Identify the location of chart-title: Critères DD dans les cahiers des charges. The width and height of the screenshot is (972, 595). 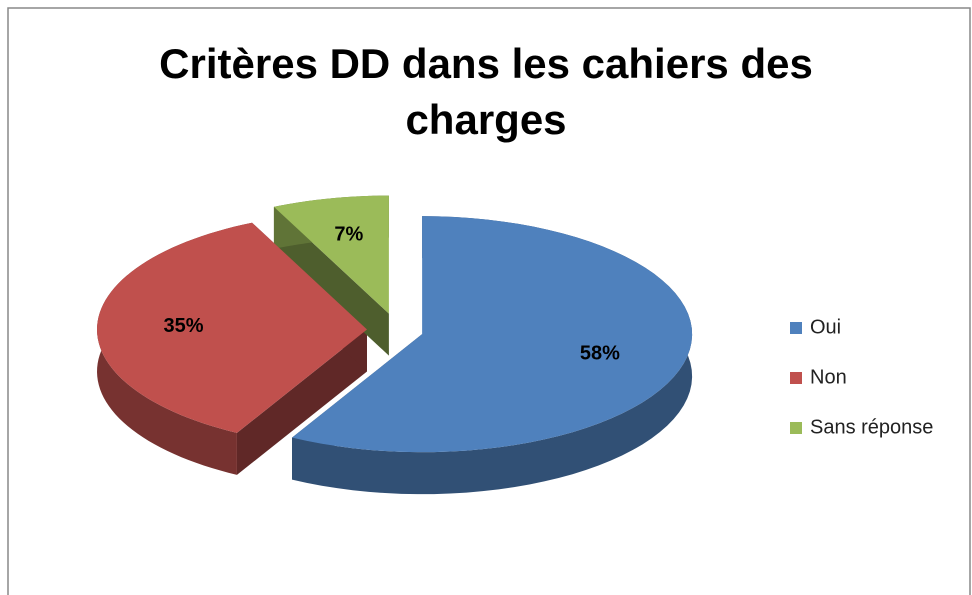
(486, 91).